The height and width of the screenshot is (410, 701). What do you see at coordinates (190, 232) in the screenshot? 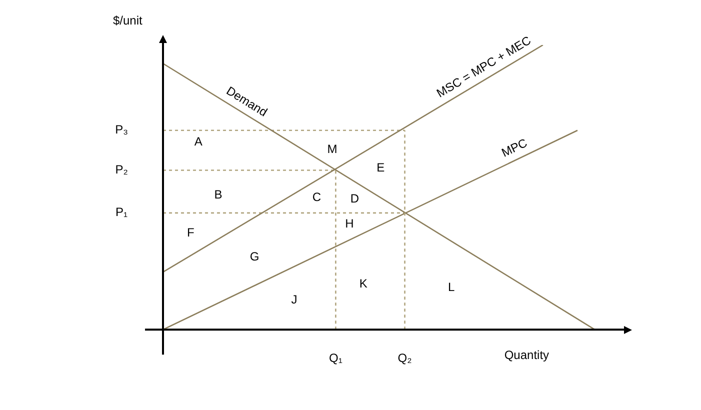
I see `annotation: F` at bounding box center [190, 232].